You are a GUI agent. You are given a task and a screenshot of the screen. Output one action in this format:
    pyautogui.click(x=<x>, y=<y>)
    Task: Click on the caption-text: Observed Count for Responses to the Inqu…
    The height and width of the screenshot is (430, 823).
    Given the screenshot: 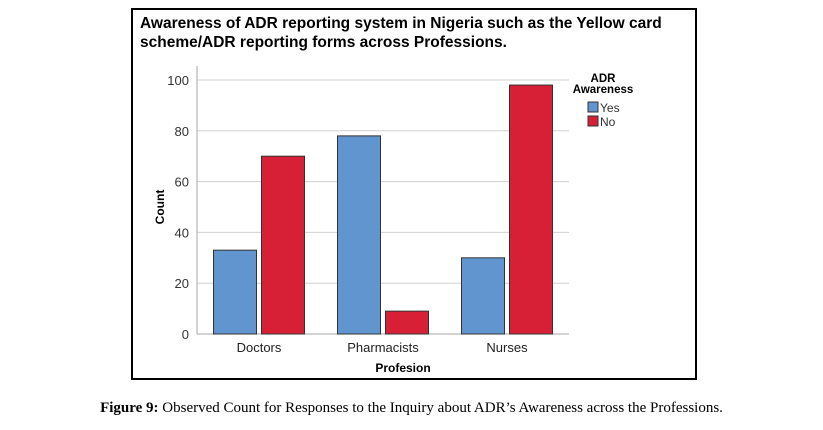 What is the action you would take?
    pyautogui.click(x=440, y=408)
    